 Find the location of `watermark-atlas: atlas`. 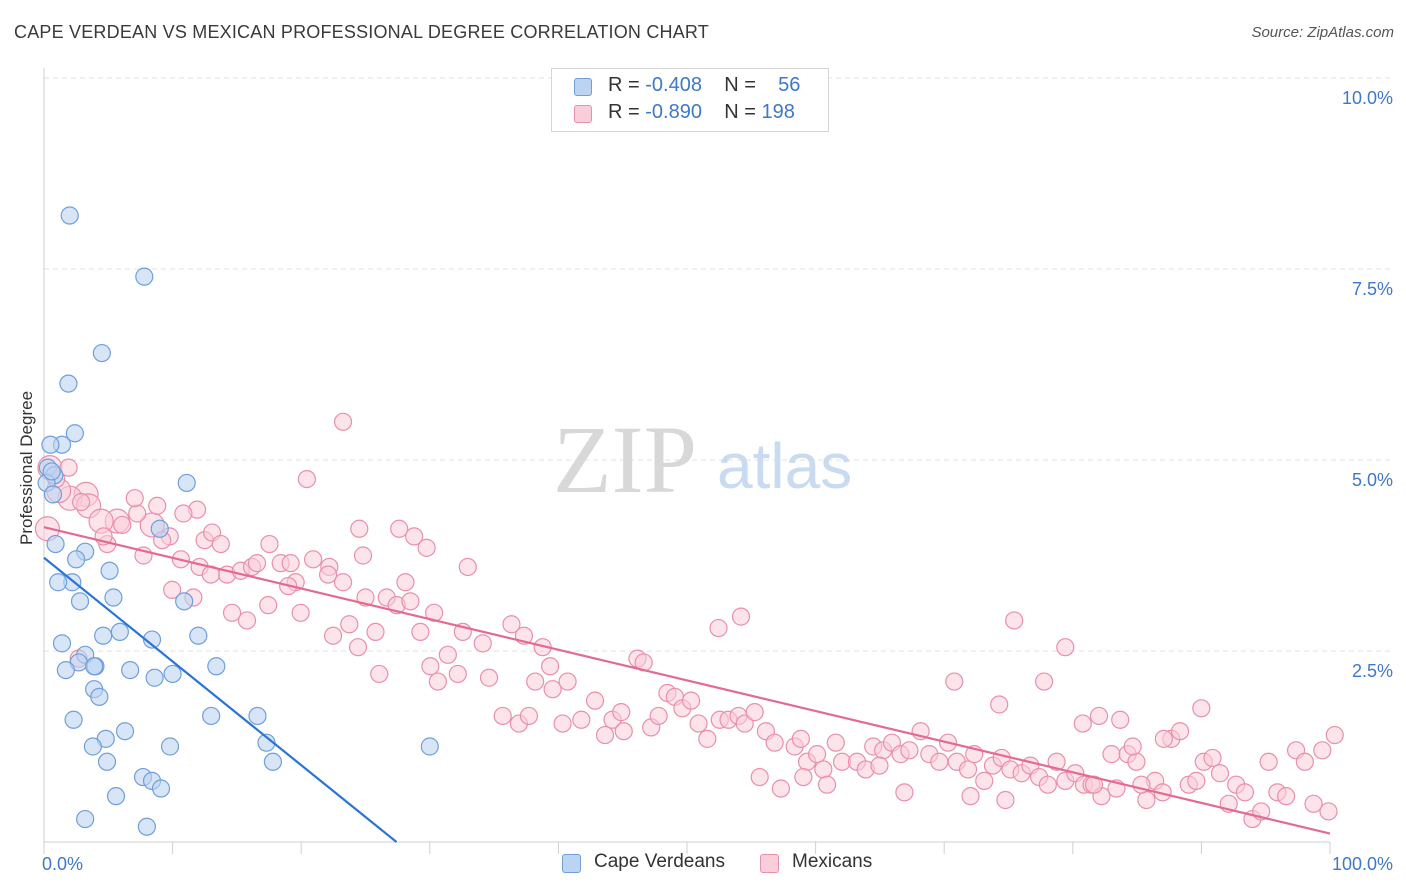

watermark-atlas: atlas is located at coordinates (784, 466).